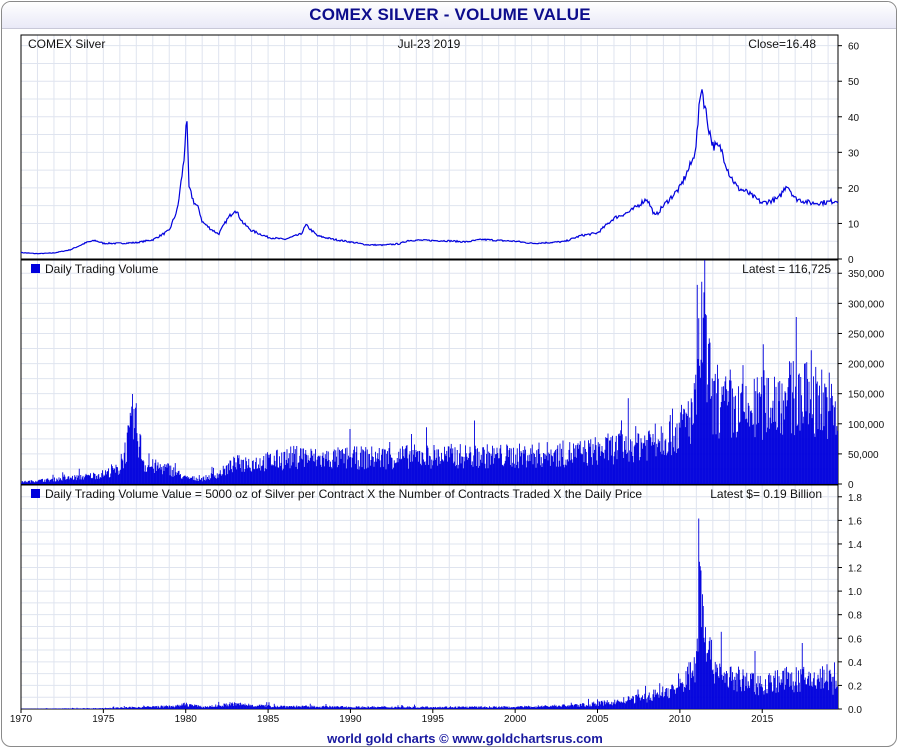 The height and width of the screenshot is (750, 900). What do you see at coordinates (515, 719) in the screenshot?
I see `x-tick-label: 2000` at bounding box center [515, 719].